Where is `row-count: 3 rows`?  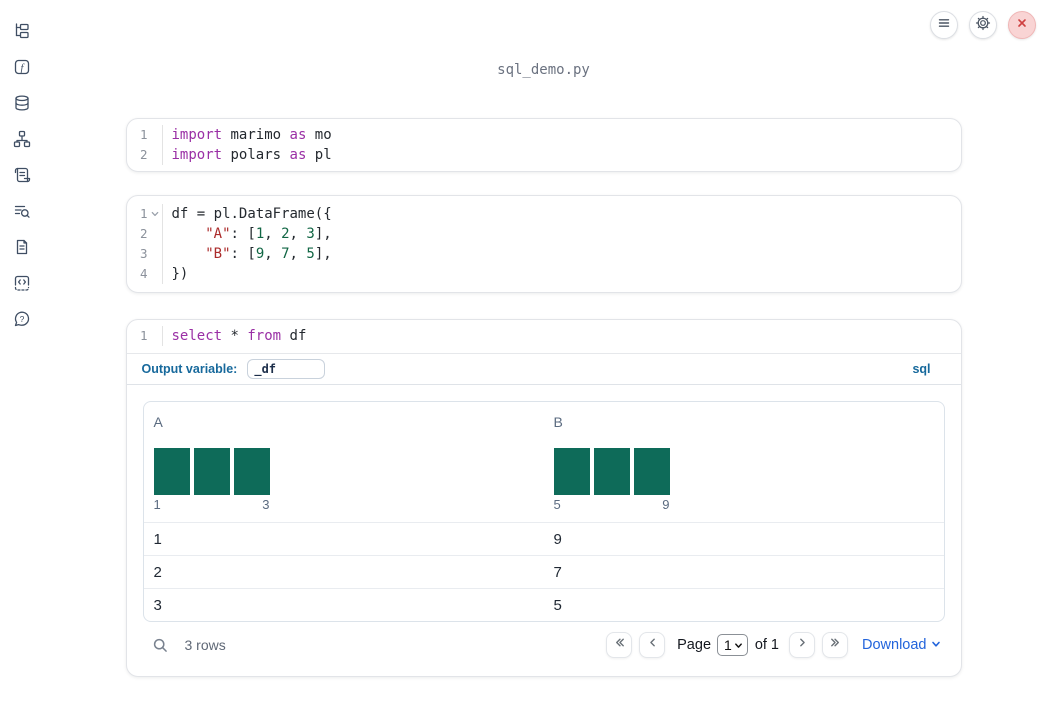
row-count: 3 rows is located at coordinates (205, 645).